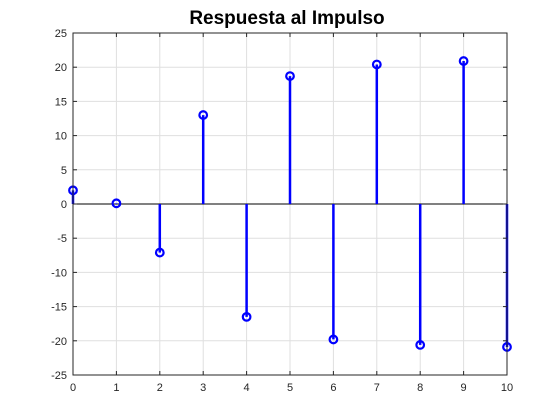 This screenshot has width=560, height=420. What do you see at coordinates (203, 388) in the screenshot?
I see `x-tick-label: 3` at bounding box center [203, 388].